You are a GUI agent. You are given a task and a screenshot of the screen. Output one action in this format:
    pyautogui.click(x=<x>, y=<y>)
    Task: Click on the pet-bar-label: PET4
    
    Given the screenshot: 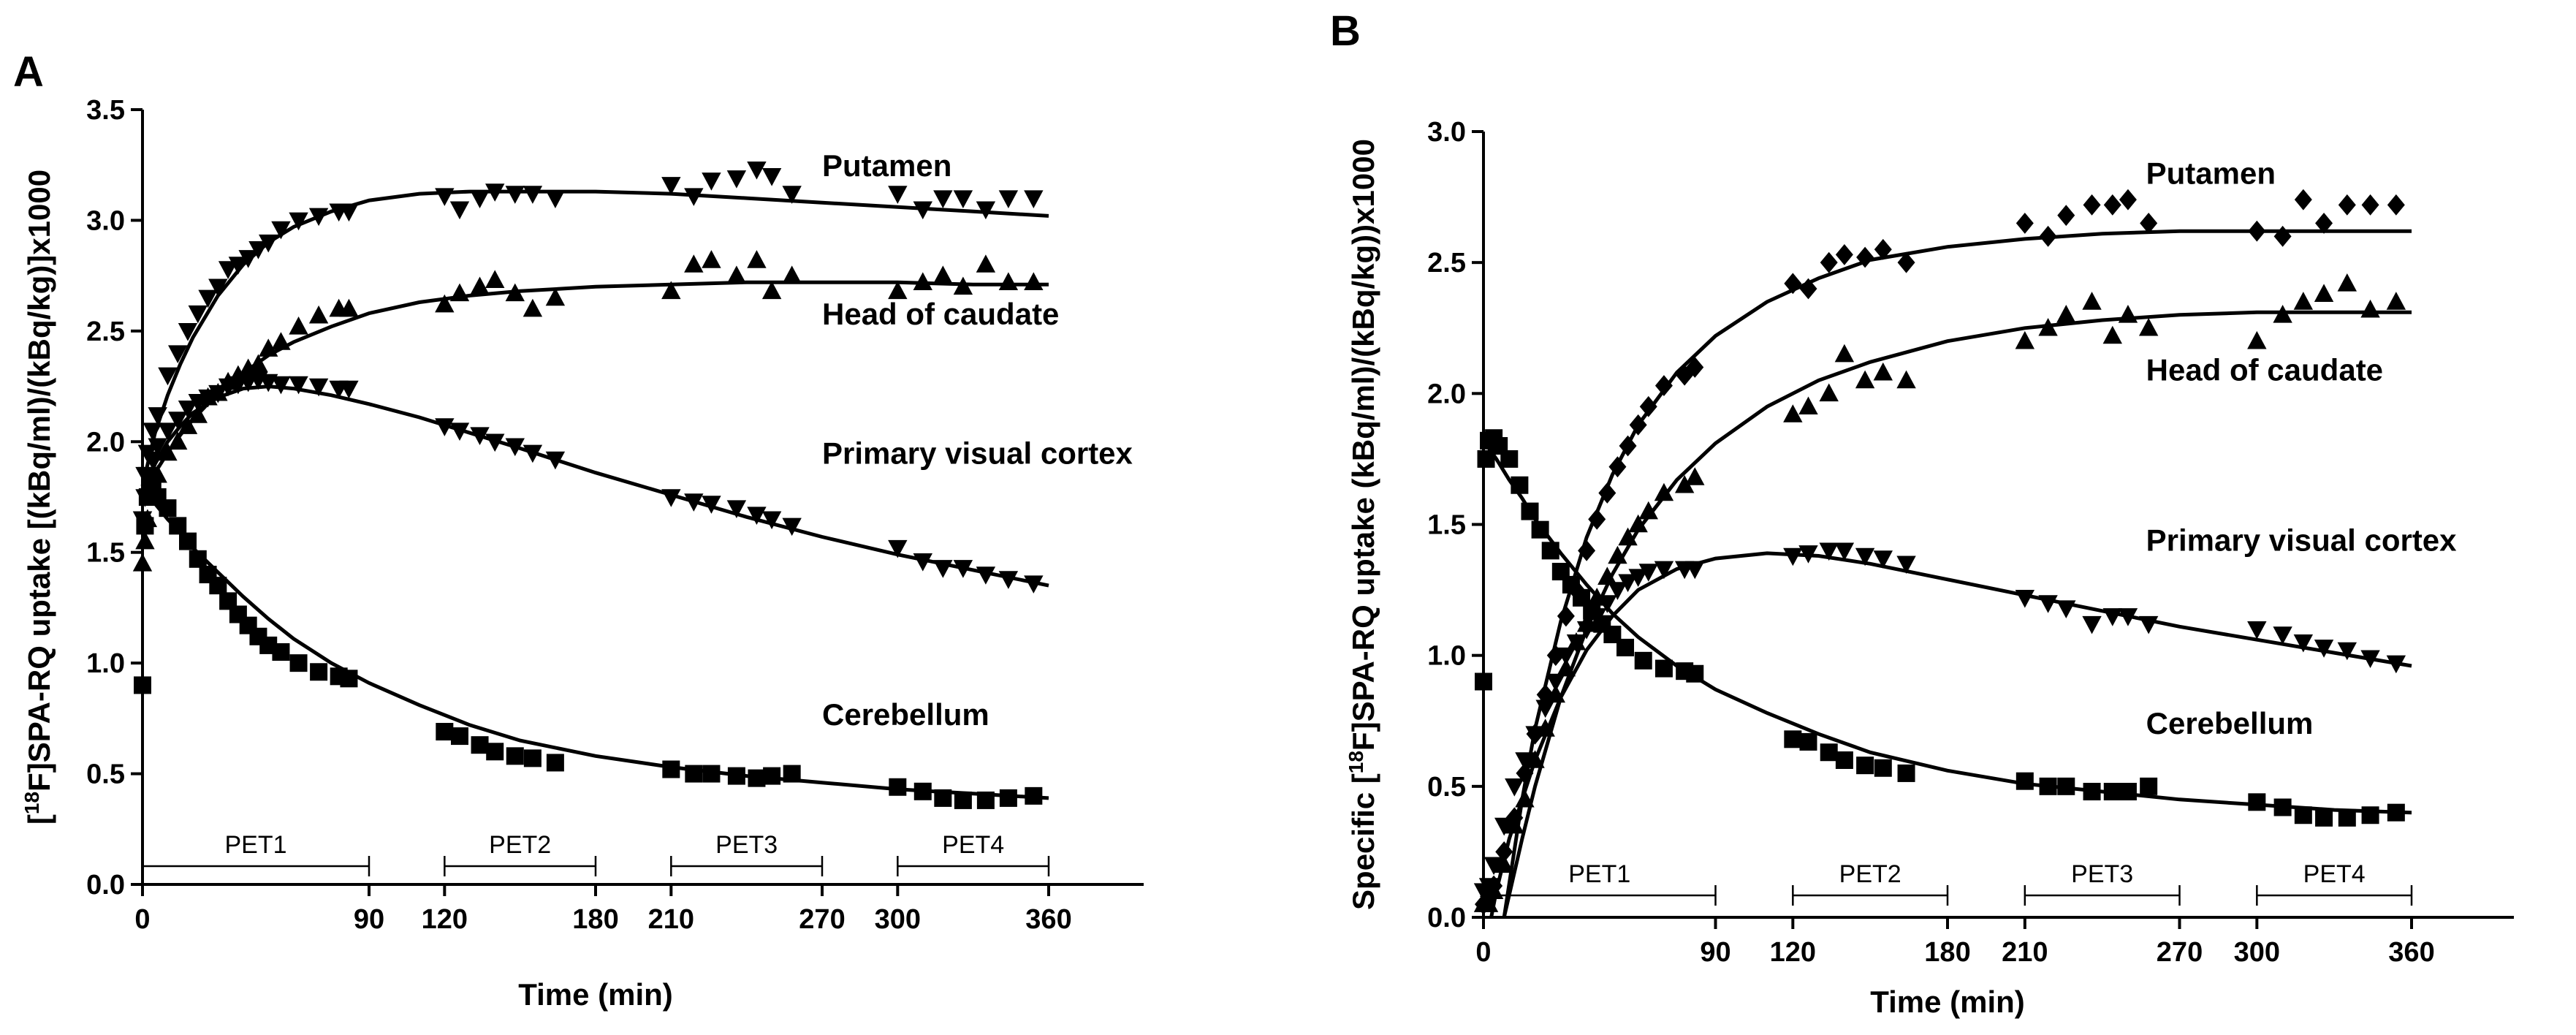 What is the action you would take?
    pyautogui.click(x=2334, y=874)
    